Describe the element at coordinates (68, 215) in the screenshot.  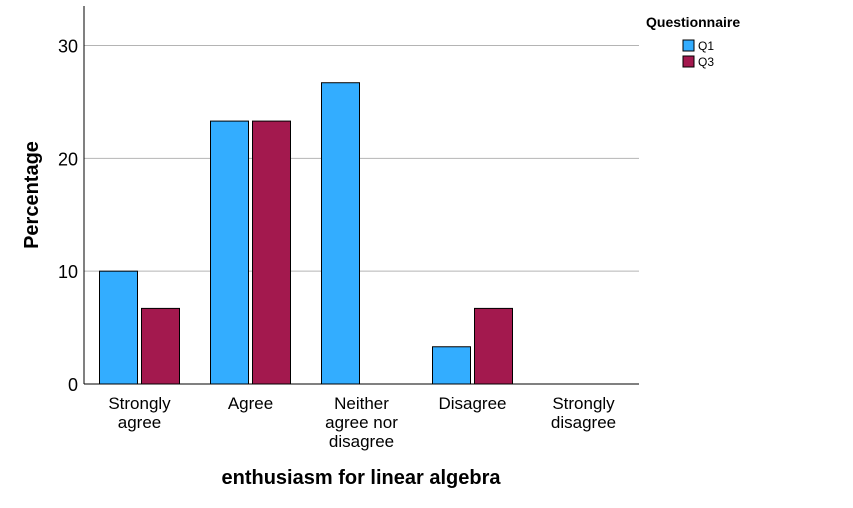
I see `y-tick-labels: 0 10 20 30` at that location.